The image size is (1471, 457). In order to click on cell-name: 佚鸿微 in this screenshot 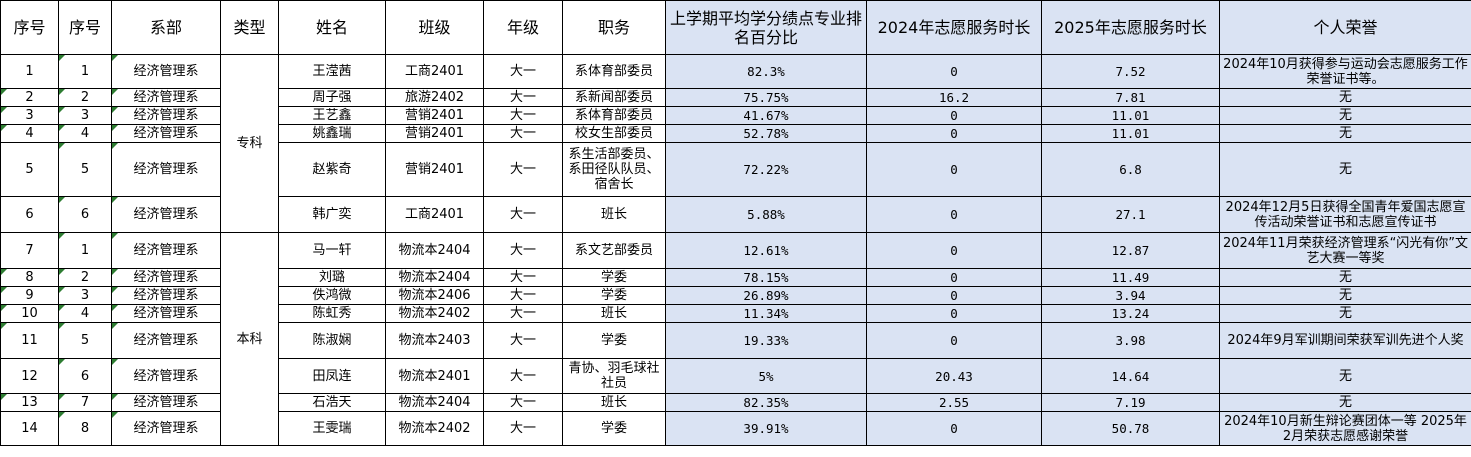, I will do `click(332, 295)`.